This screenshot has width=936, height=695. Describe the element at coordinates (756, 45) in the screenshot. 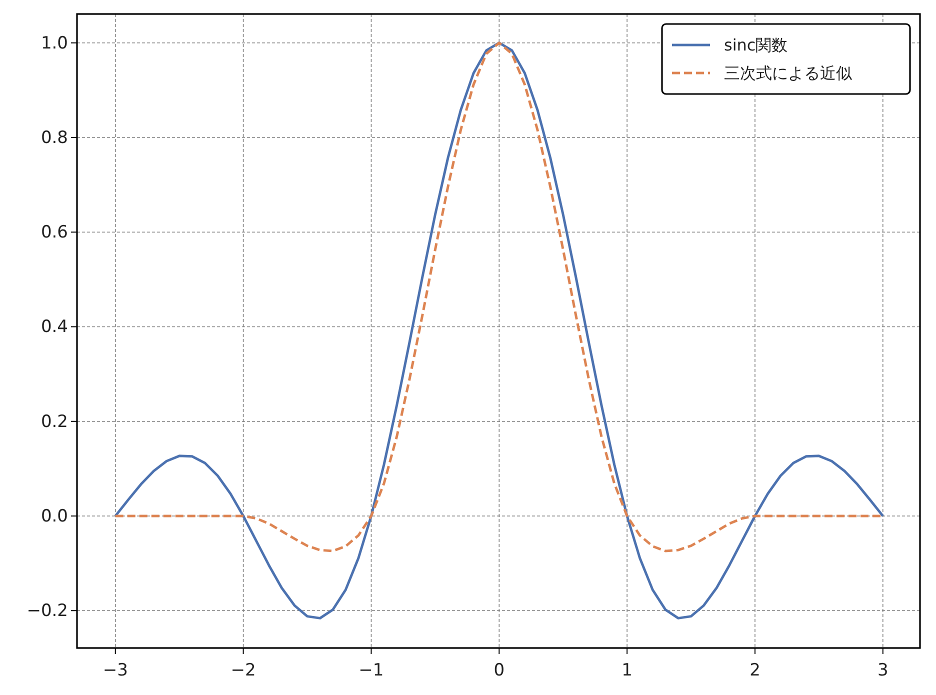

I see `legend-label: sinc関数` at that location.